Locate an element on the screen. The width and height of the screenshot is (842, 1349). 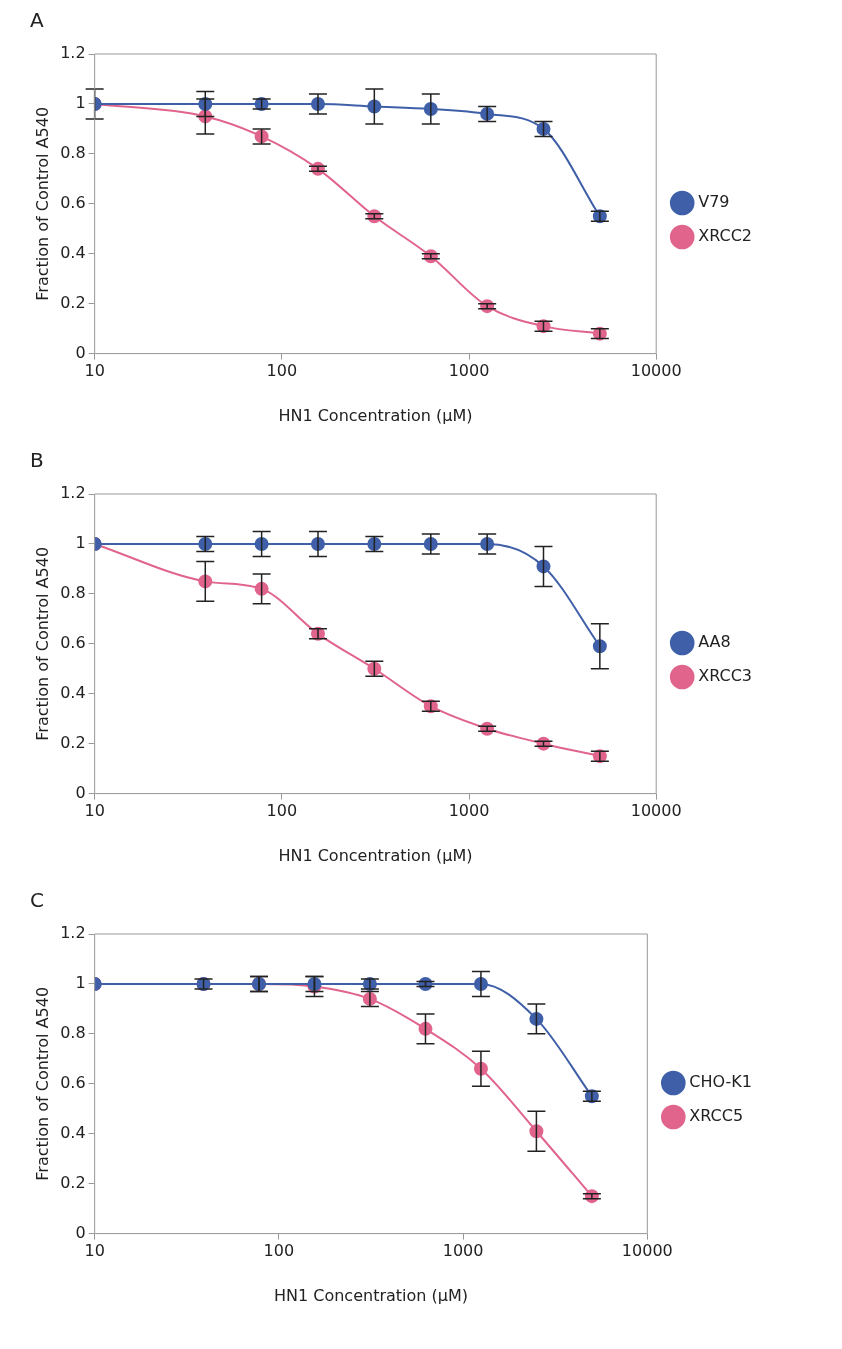
chart-title: B is located at coordinates (37, 460).